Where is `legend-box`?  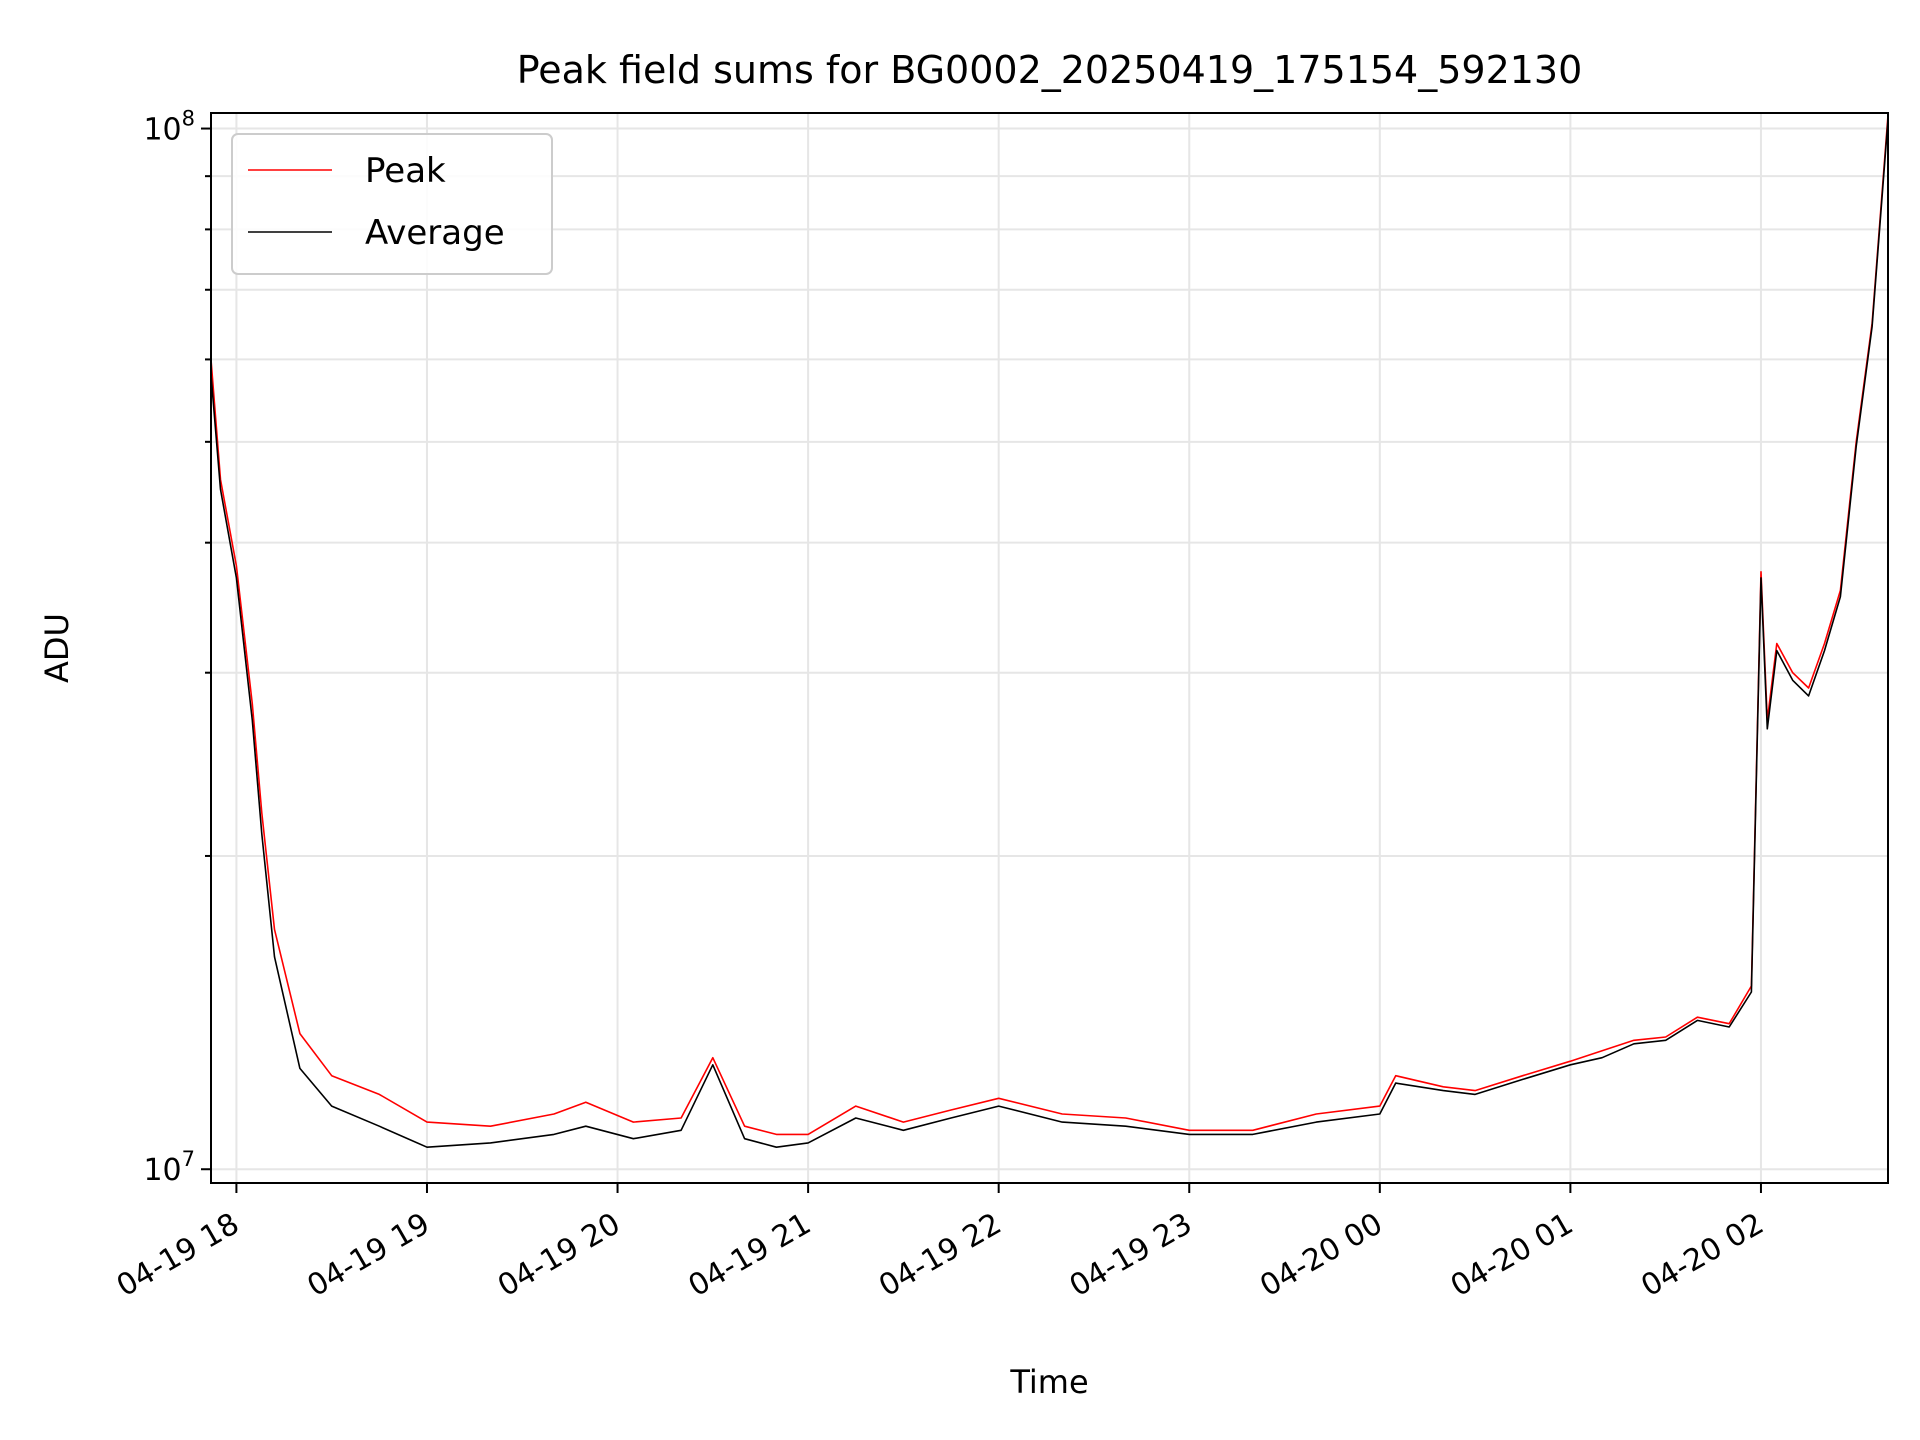 legend-box is located at coordinates (392, 204).